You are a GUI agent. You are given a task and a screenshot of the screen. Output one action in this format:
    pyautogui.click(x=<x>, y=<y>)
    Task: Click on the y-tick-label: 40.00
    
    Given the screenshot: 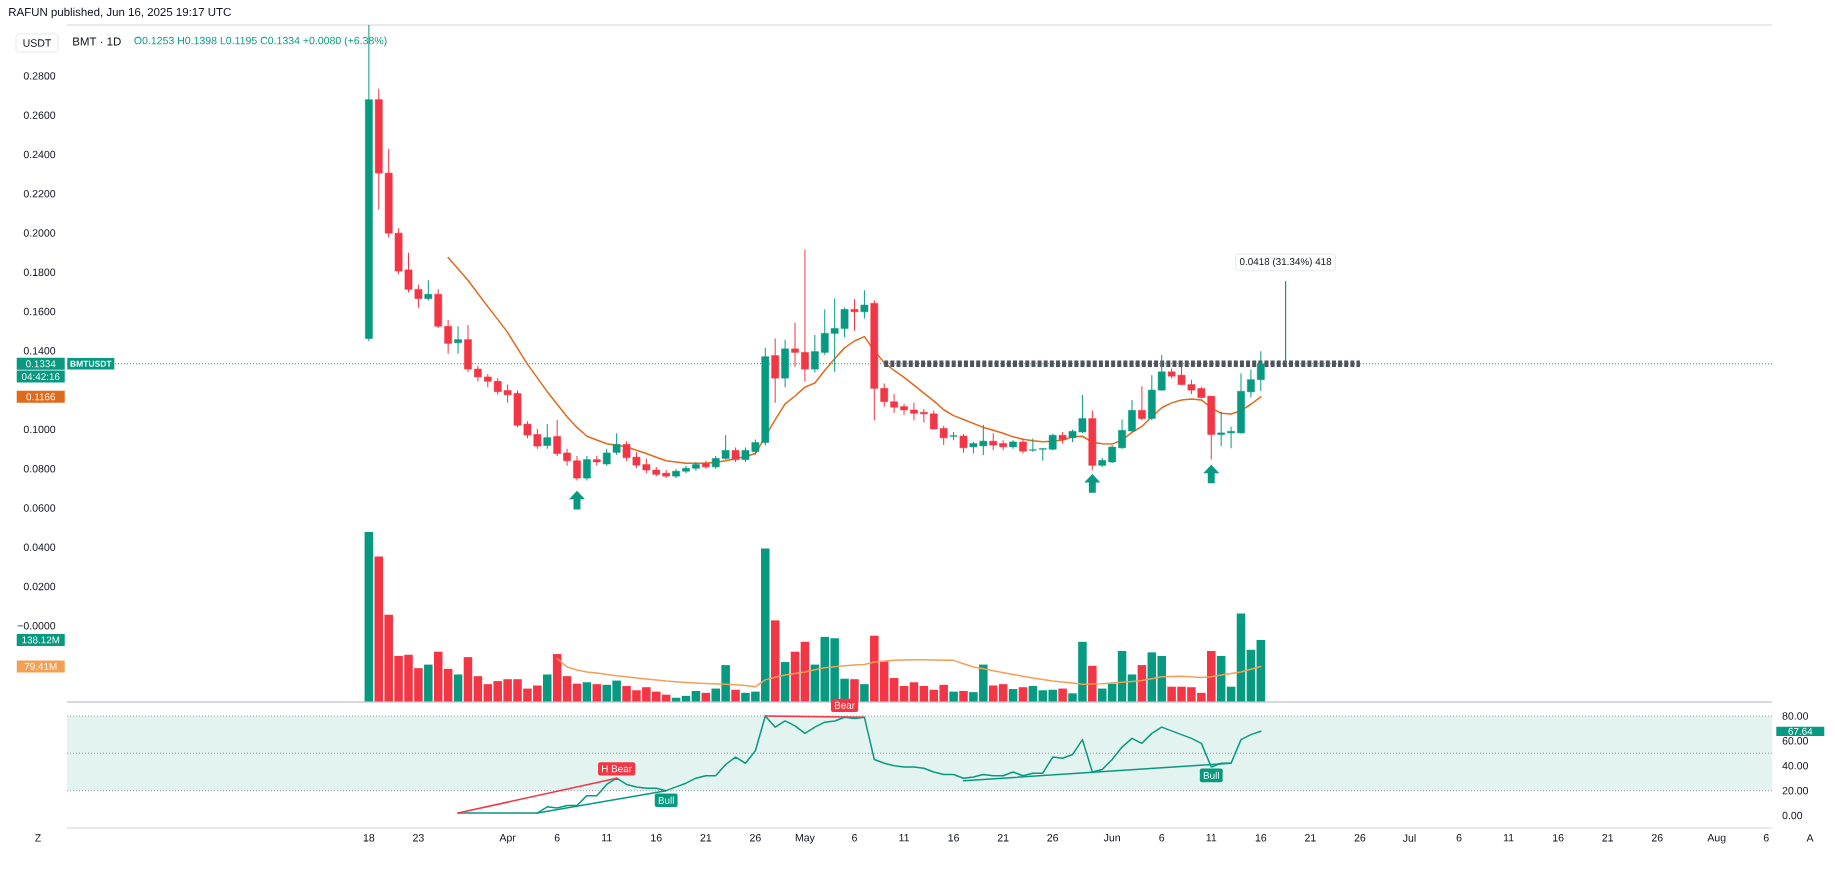 What is the action you would take?
    pyautogui.click(x=1795, y=766)
    